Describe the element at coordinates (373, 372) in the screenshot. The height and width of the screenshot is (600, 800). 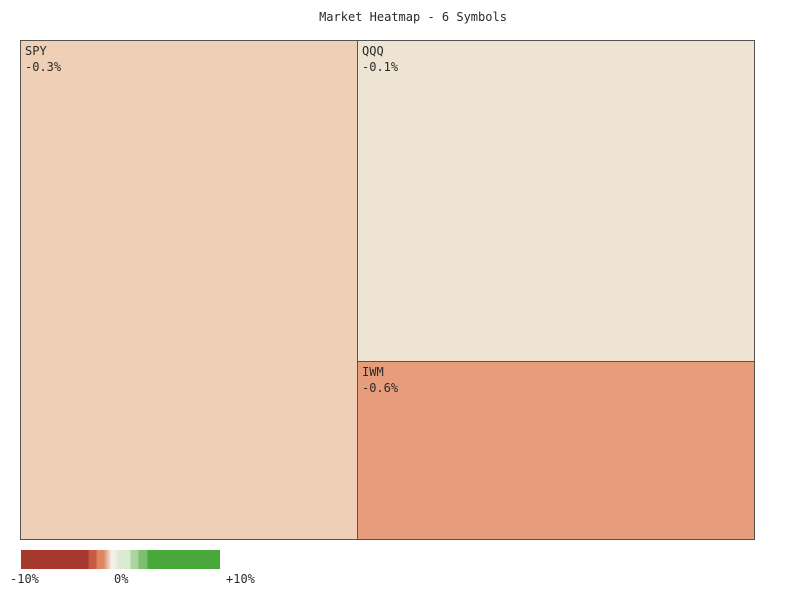
I see `tile-symbol-label: IWM` at that location.